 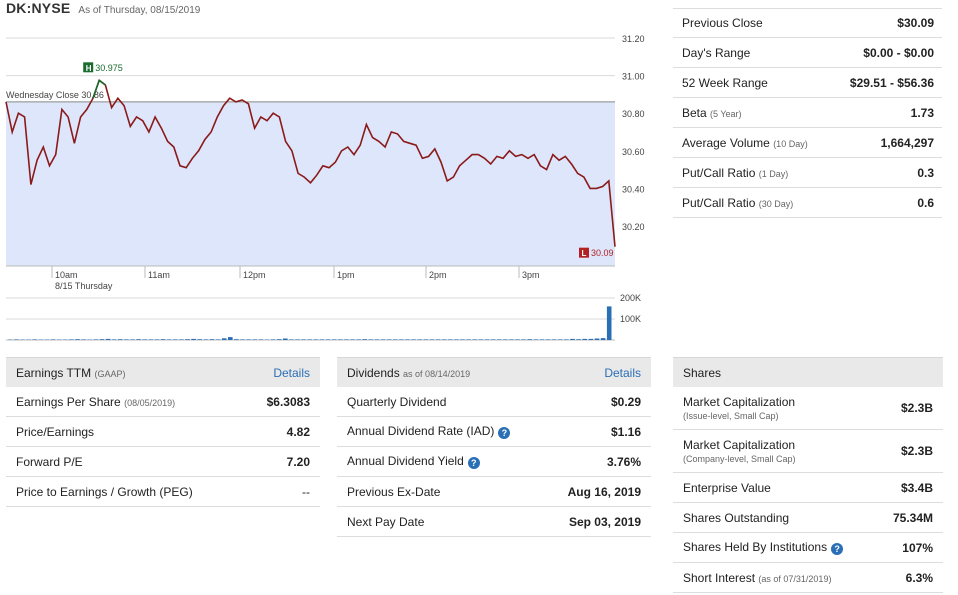 I want to click on dividend-row: Previous Ex-Date Aug 16, 2019, so click(x=494, y=492).